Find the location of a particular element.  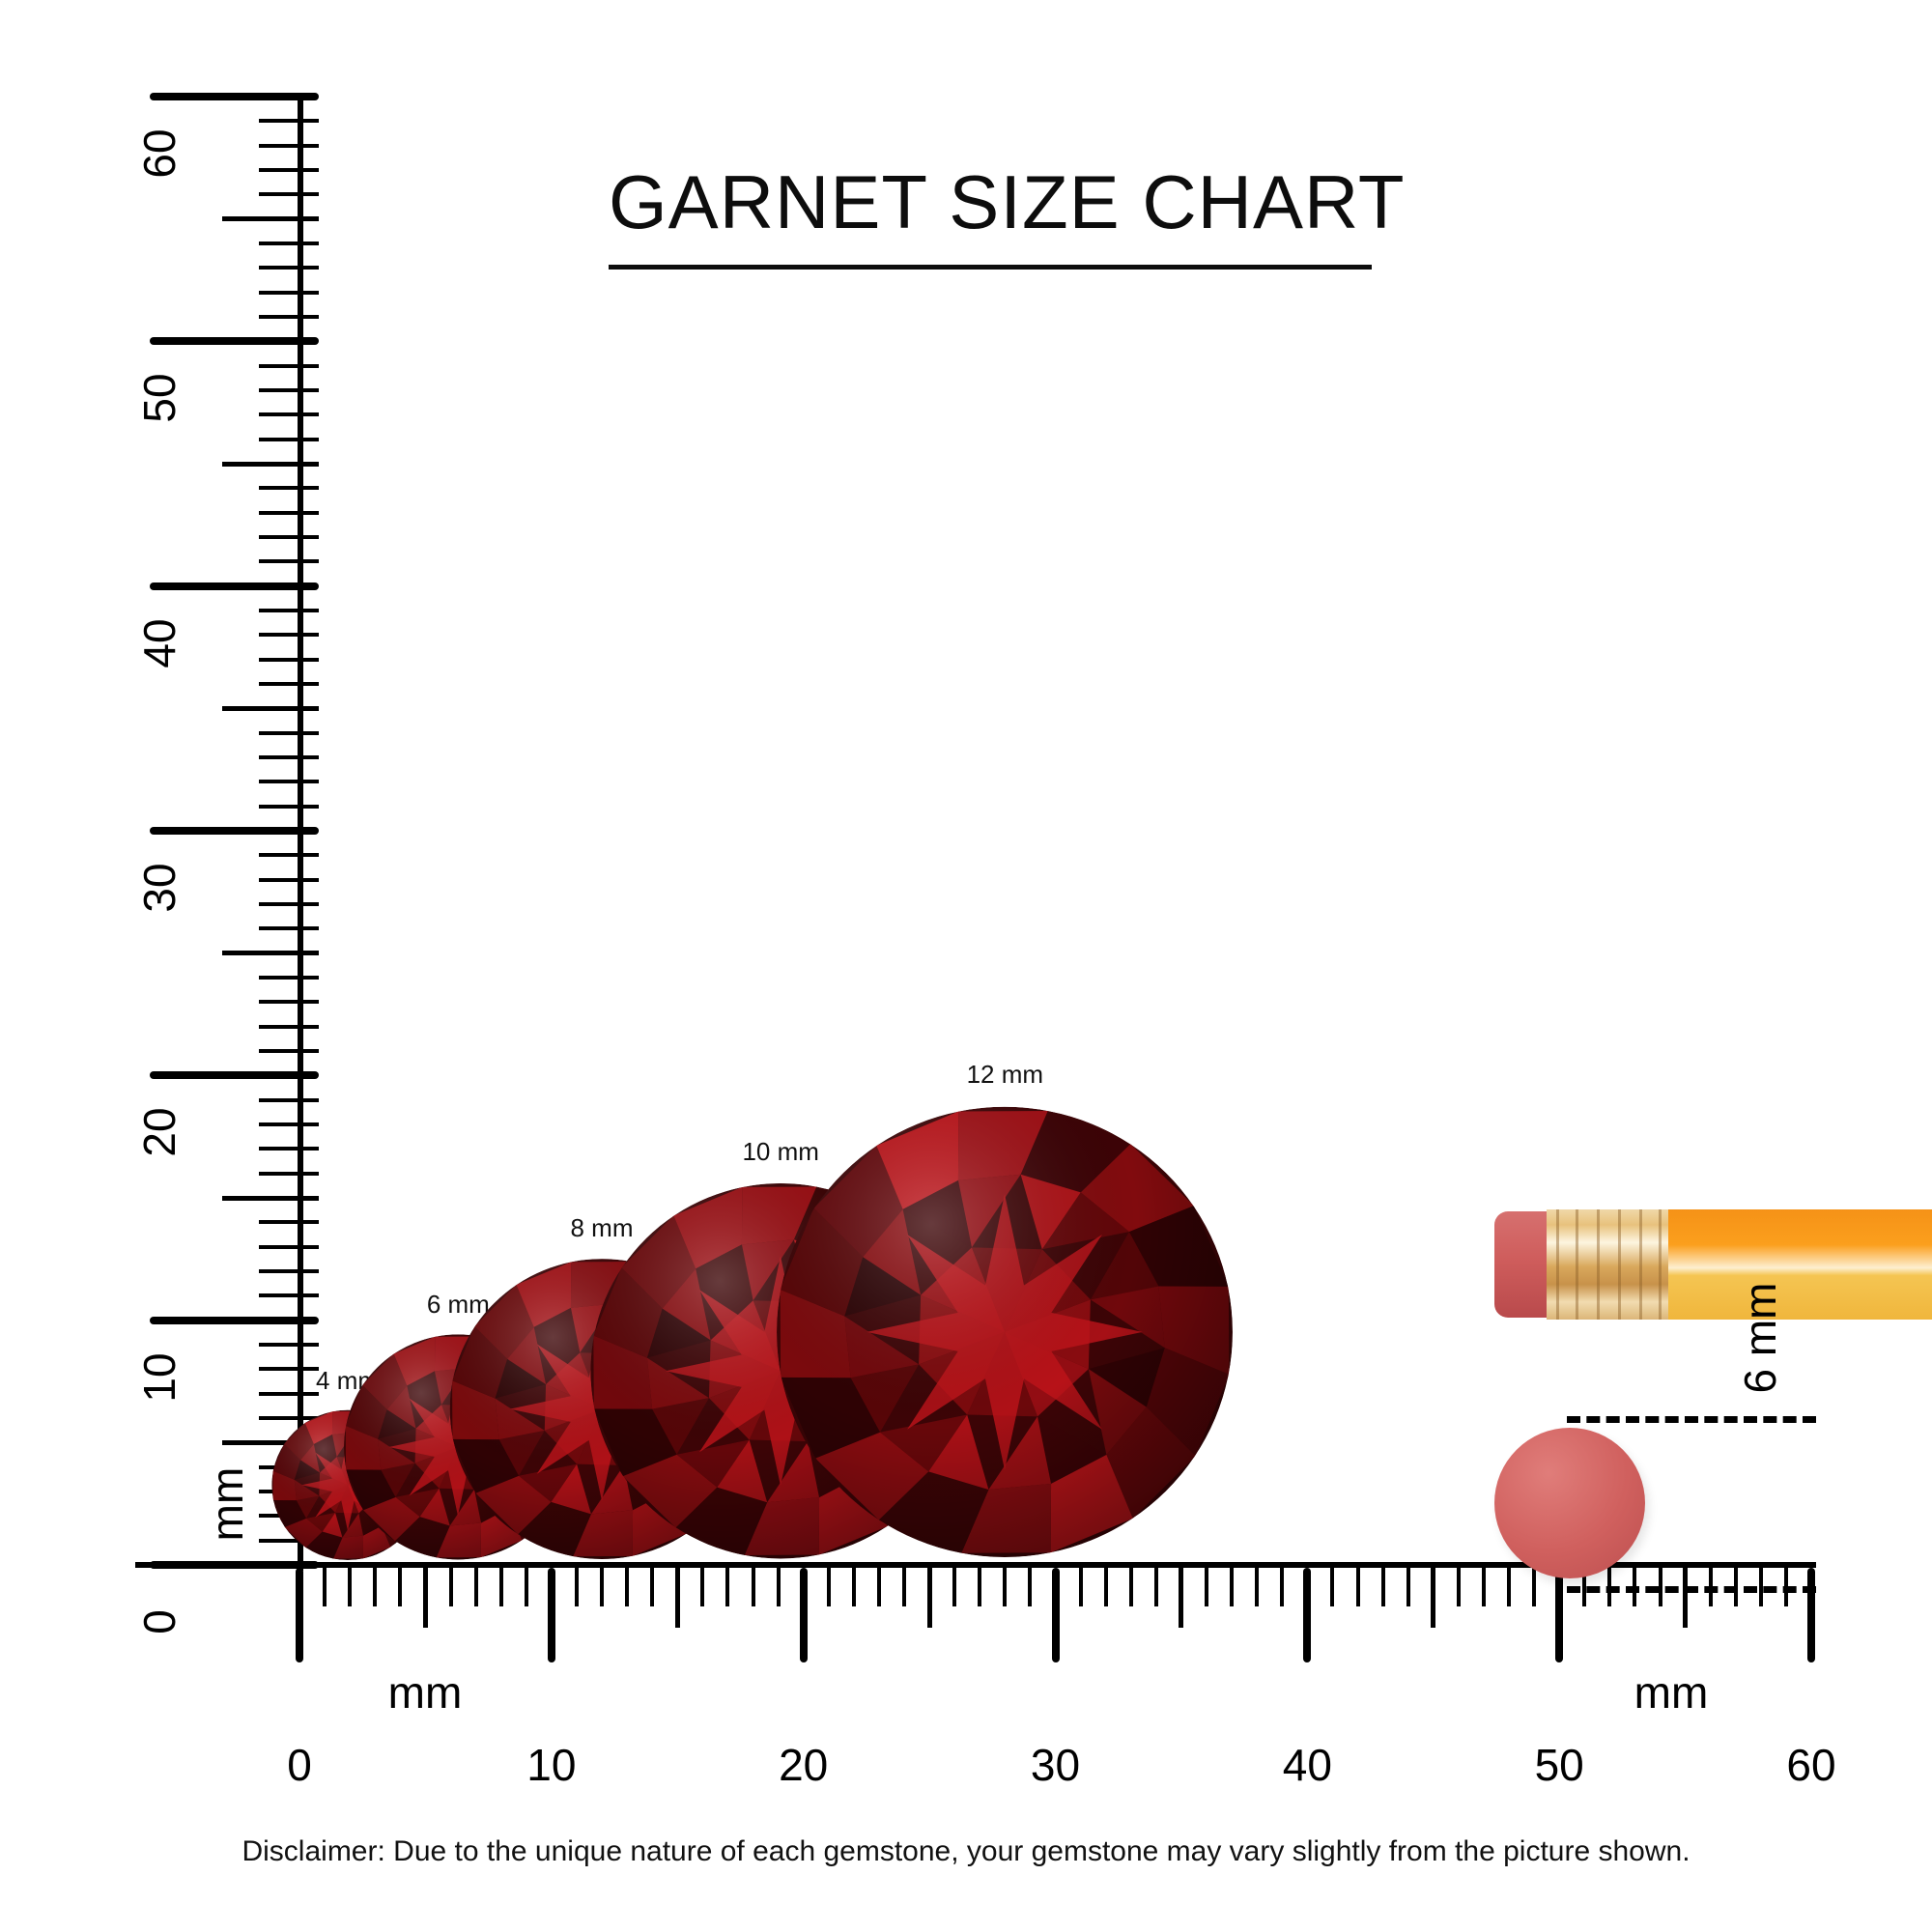

horizontal-tick-60mm is located at coordinates (1811, 1615).